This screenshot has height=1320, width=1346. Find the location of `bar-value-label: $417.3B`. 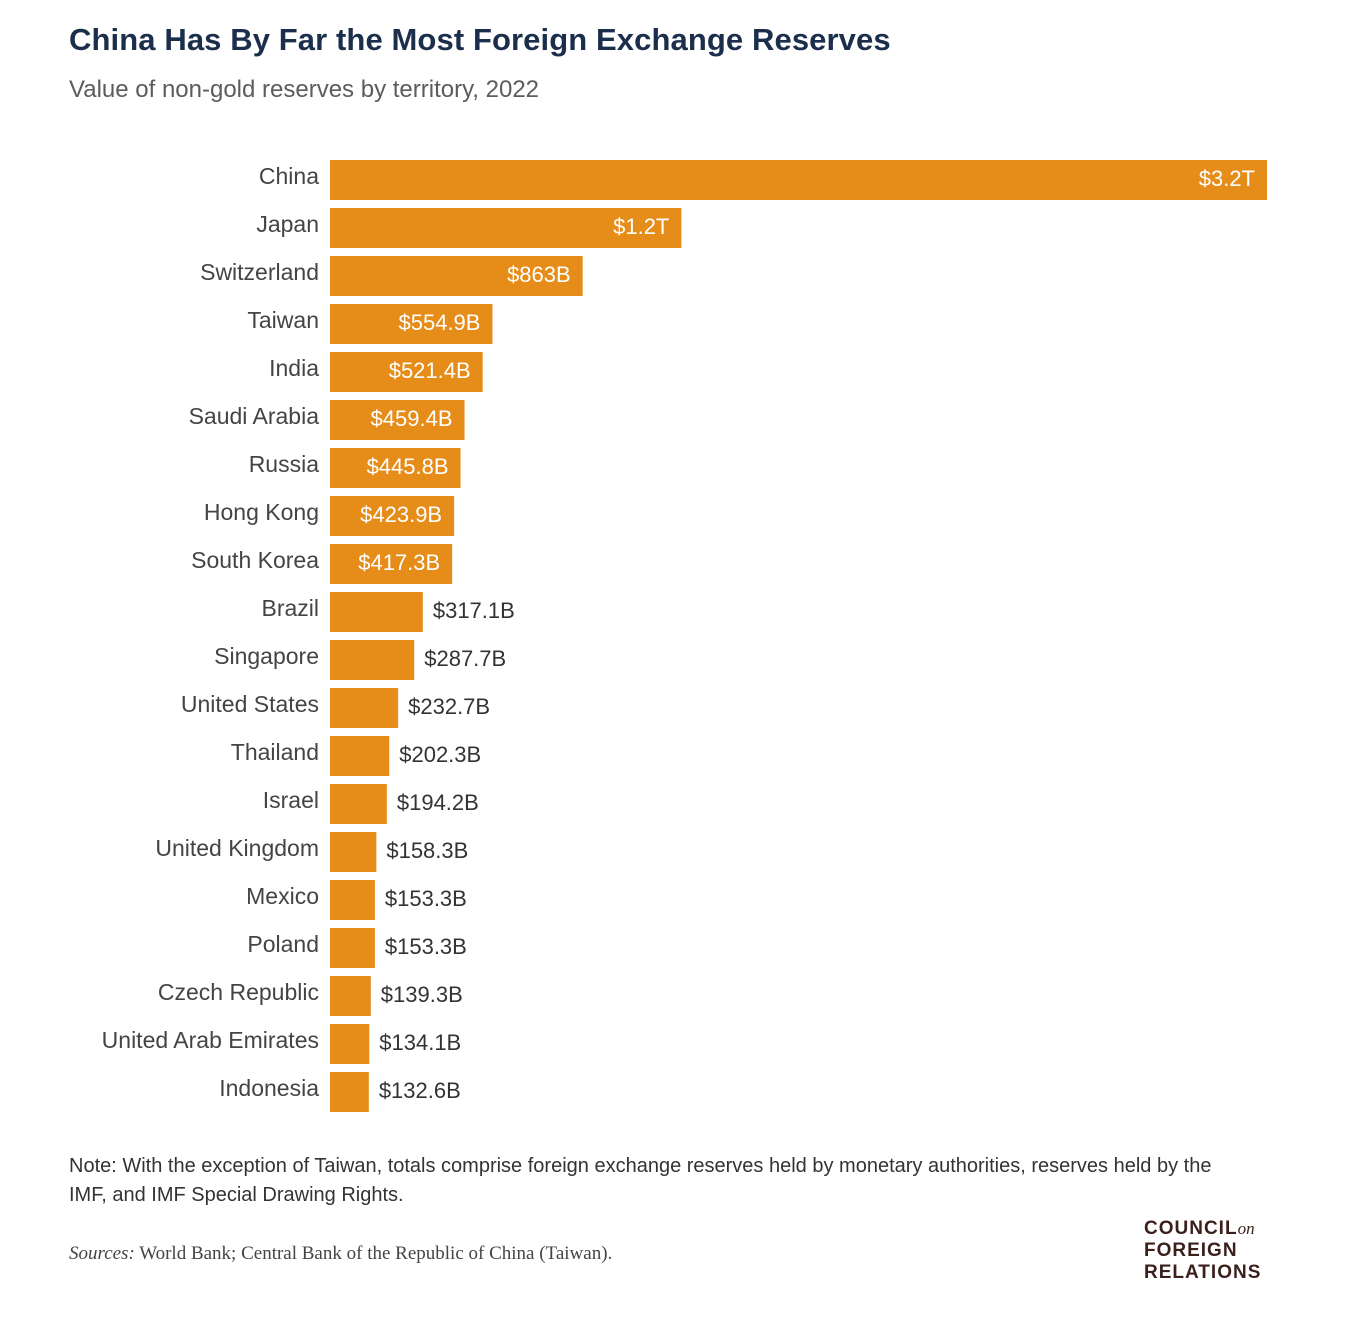

bar-value-label: $417.3B is located at coordinates (399, 562).